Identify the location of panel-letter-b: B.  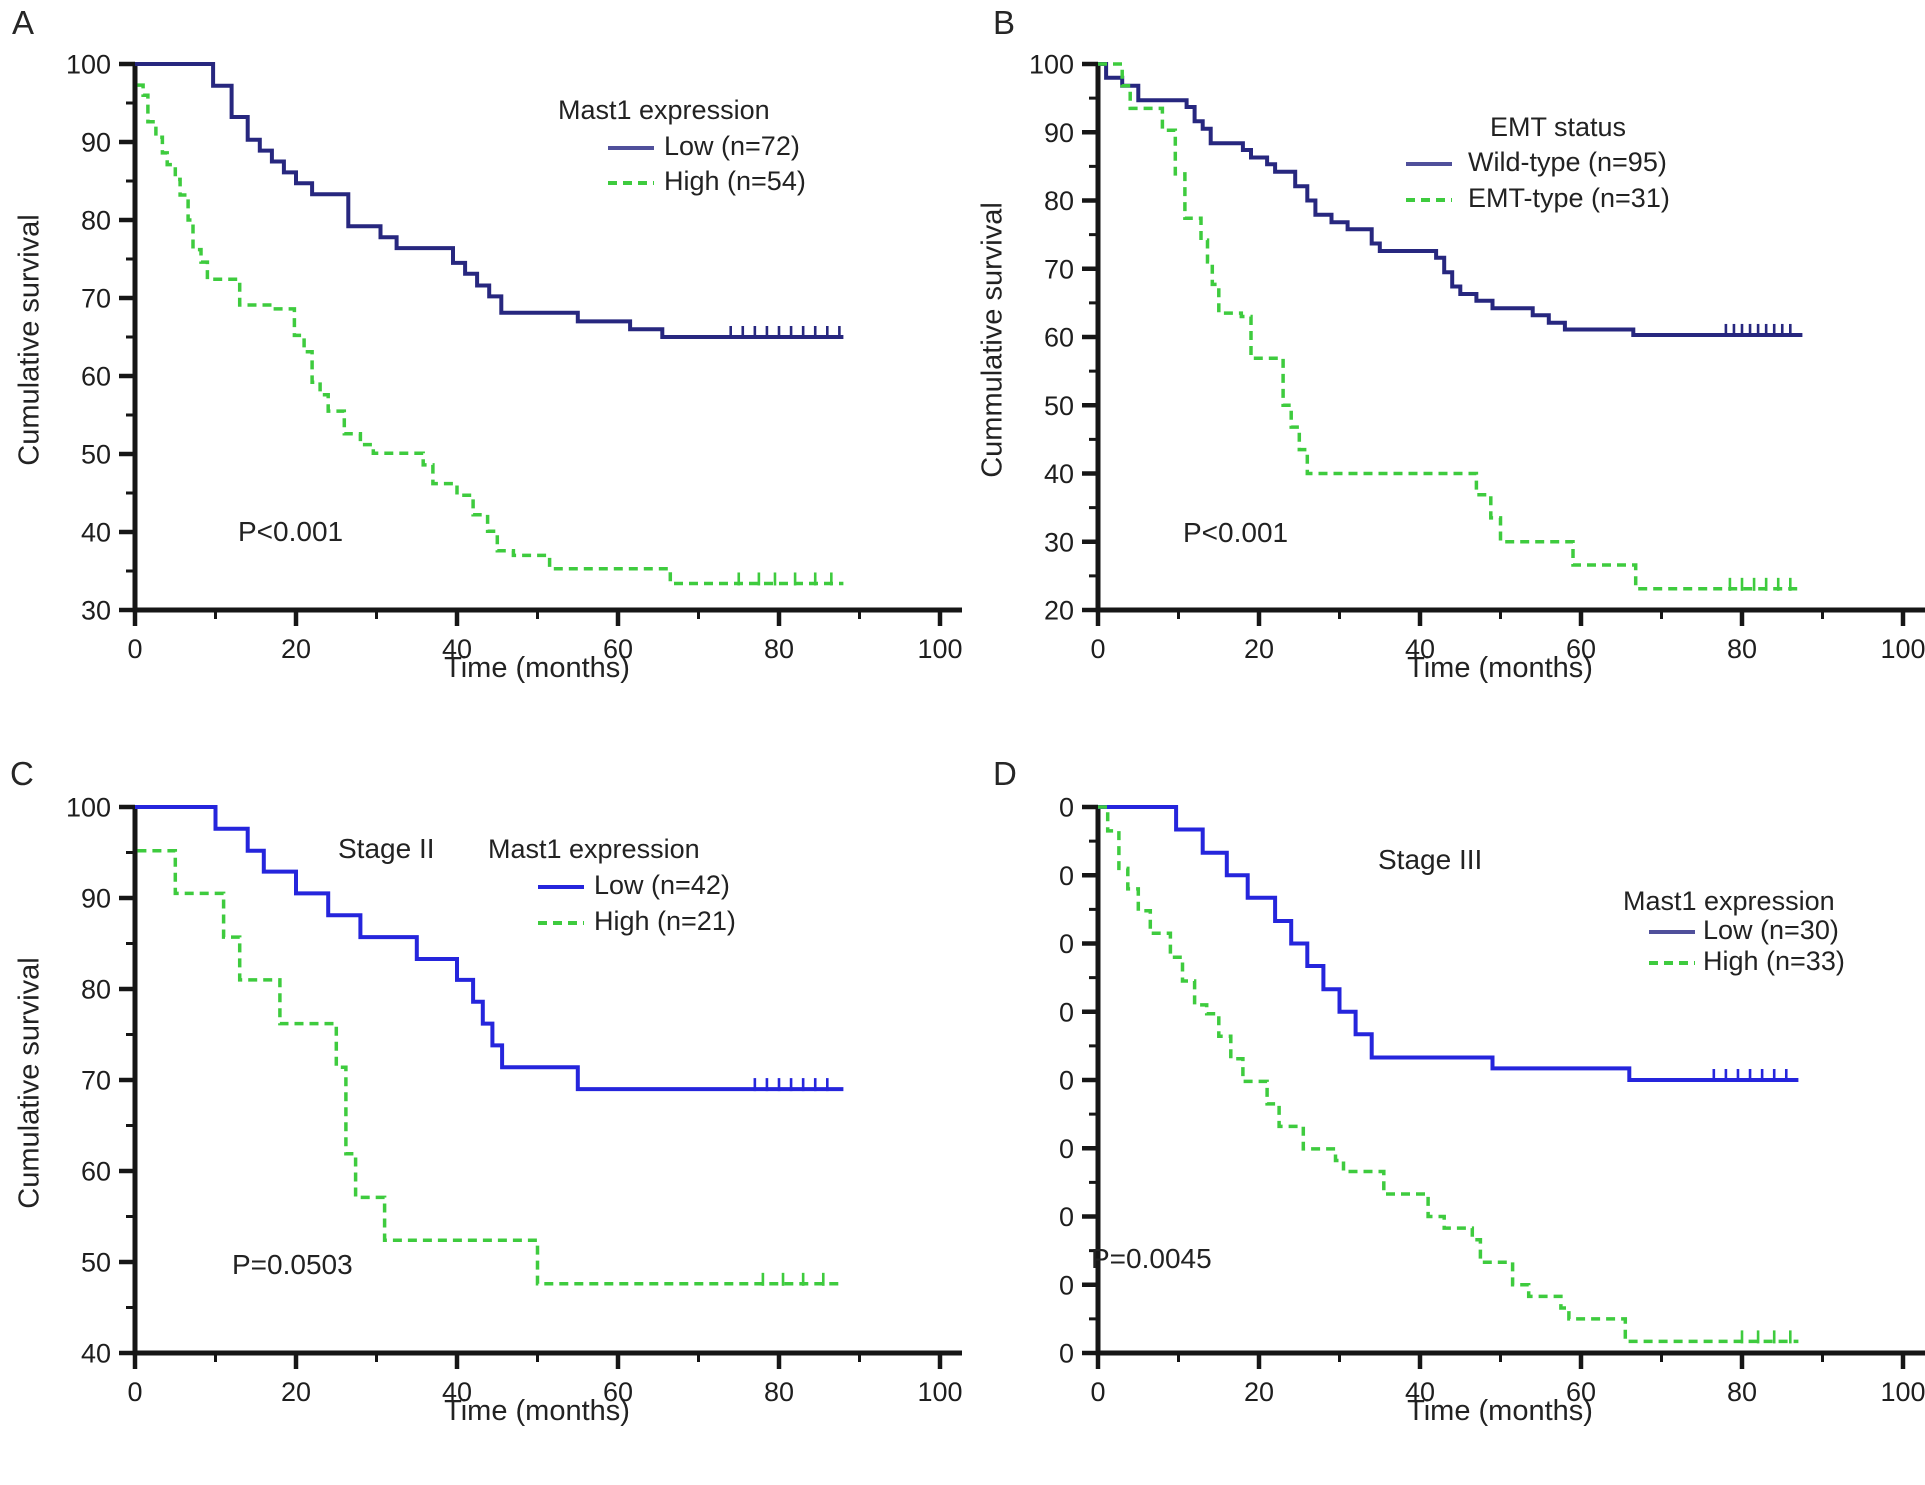
(1004, 22).